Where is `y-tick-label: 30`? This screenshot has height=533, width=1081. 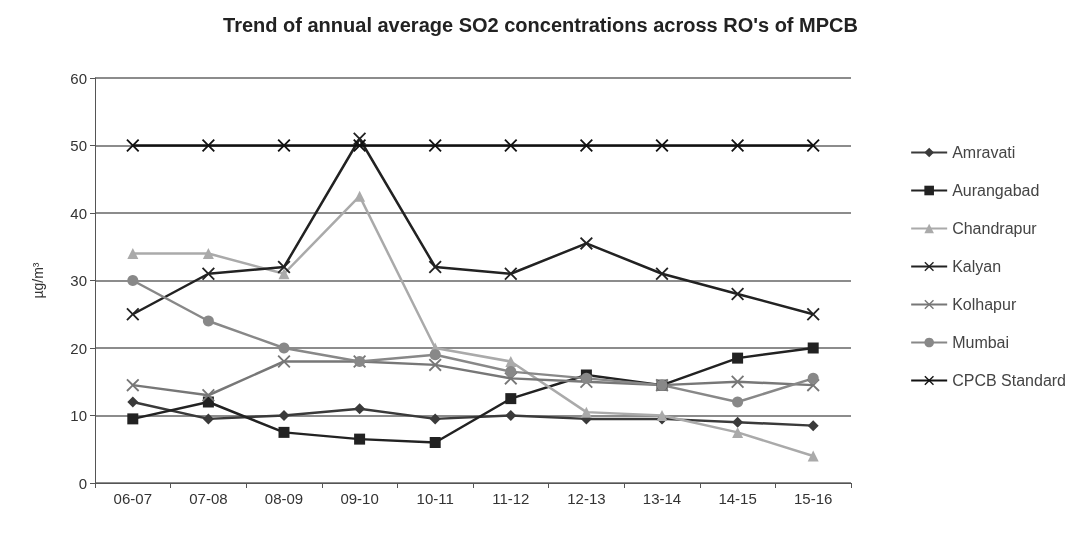 y-tick-label: 30 is located at coordinates (78, 280).